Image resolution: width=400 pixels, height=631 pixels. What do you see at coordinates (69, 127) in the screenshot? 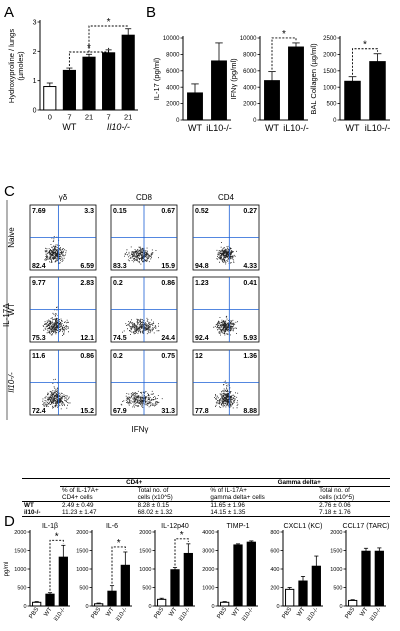
I see `group-label: WT` at bounding box center [69, 127].